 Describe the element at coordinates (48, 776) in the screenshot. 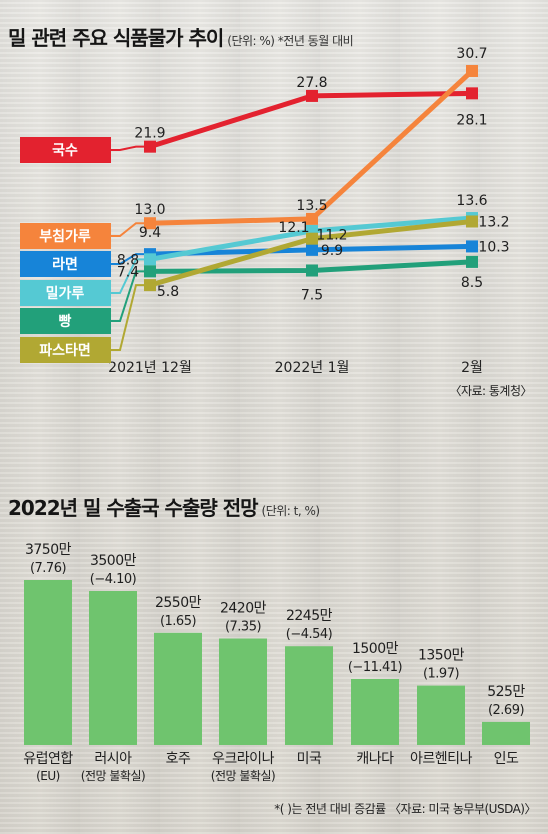

I see `x-tick-sublabel: (EU)` at that location.